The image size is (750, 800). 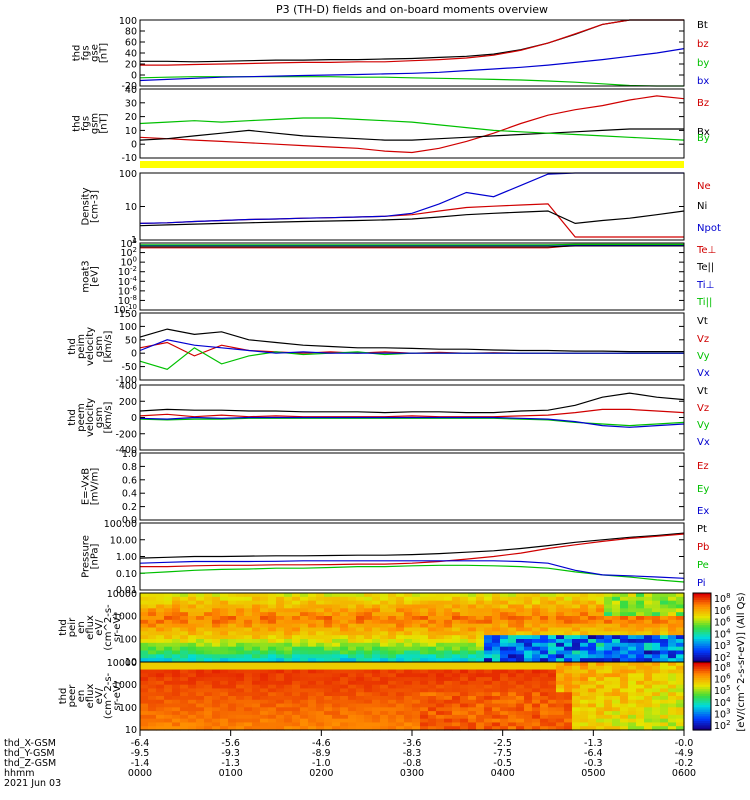 I want to click on ytick-label: 1, so click(x=134, y=240).